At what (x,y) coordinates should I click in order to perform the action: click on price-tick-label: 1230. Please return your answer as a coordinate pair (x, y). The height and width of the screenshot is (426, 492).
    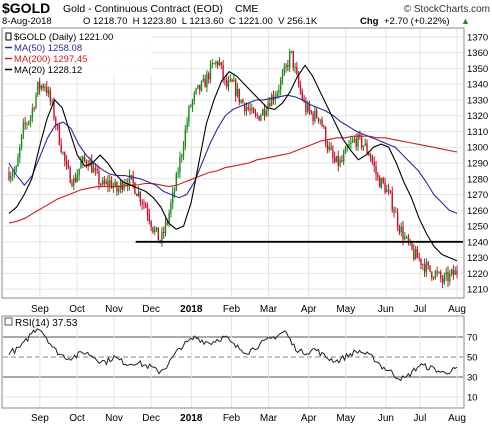
    Looking at the image, I should click on (477, 258).